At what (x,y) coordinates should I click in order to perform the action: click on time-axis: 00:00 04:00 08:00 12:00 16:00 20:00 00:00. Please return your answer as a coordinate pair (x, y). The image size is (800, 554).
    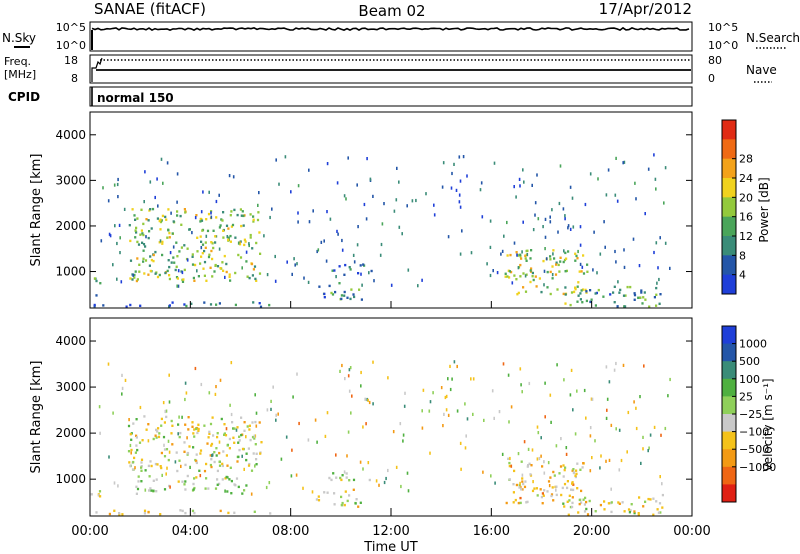
    Looking at the image, I should click on (391, 523).